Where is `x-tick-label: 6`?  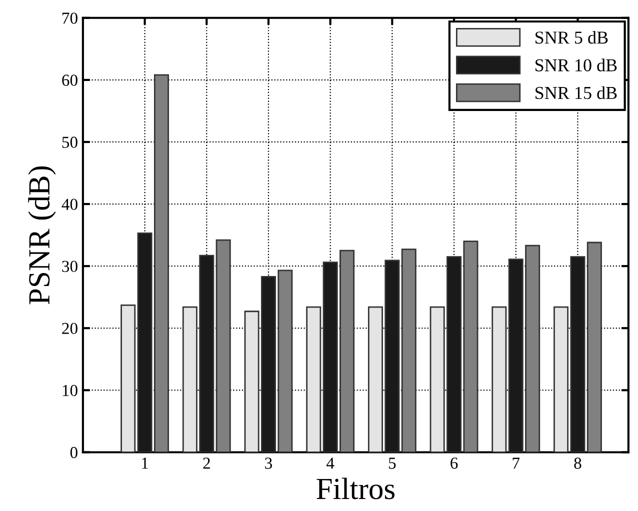
x-tick-label: 6 is located at coordinates (454, 463).